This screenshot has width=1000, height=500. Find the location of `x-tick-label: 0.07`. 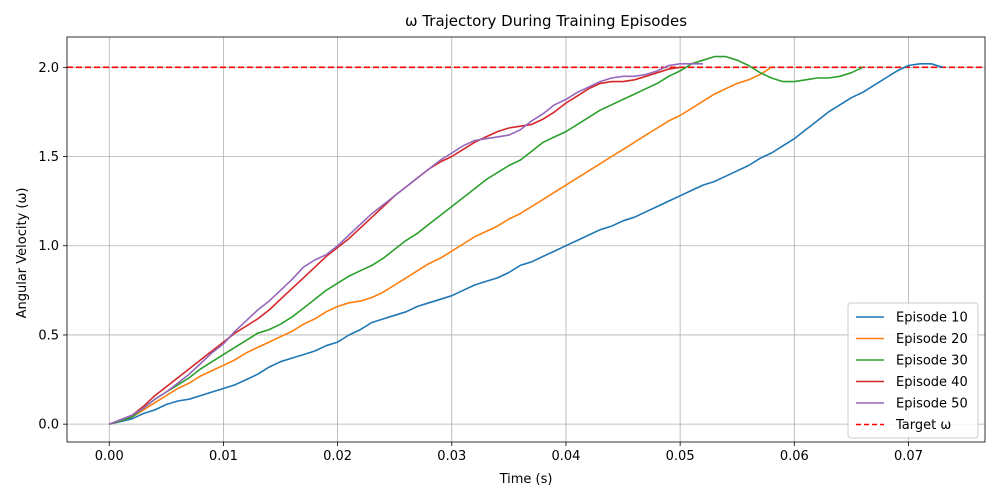

x-tick-label: 0.07 is located at coordinates (908, 456).